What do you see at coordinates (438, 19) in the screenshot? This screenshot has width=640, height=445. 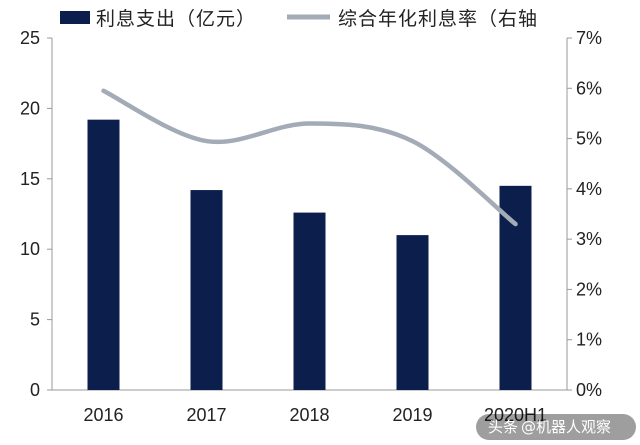 I see `legend-line-label: 综合年化利息率（右轴` at bounding box center [438, 19].